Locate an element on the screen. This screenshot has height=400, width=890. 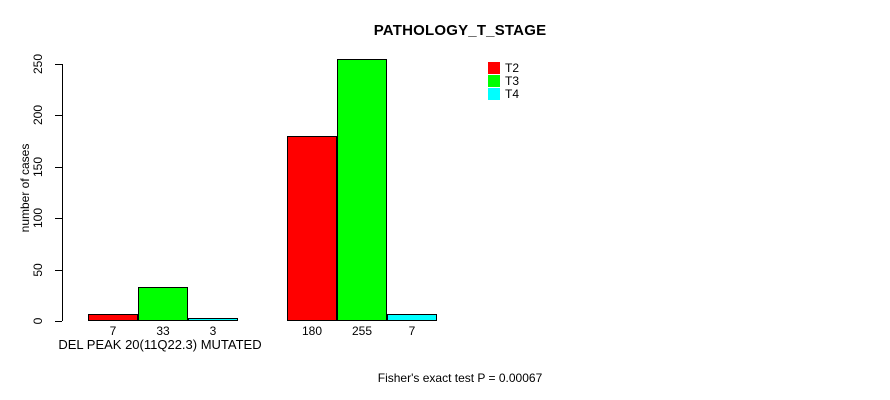
legend-item: T2 is located at coordinates (503, 67).